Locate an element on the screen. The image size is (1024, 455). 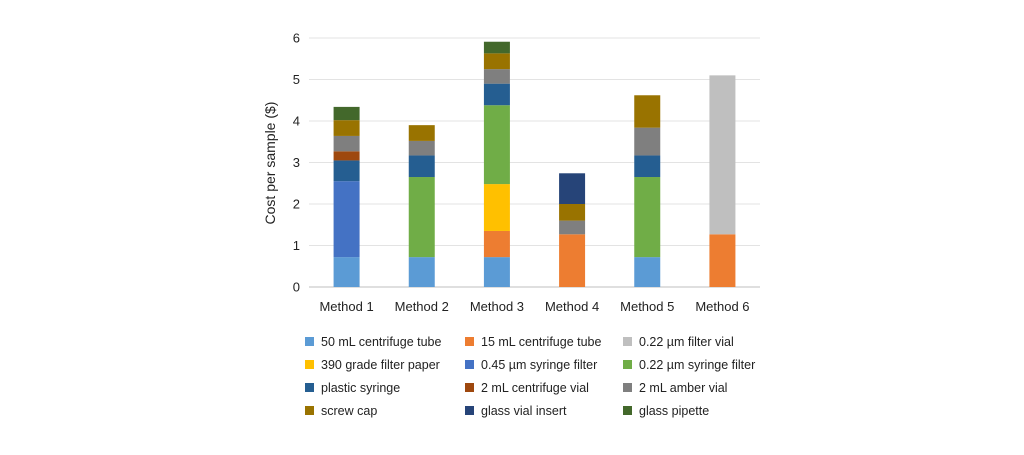
legend-item: 2 mL centrifuge vial is located at coordinates (544, 387).